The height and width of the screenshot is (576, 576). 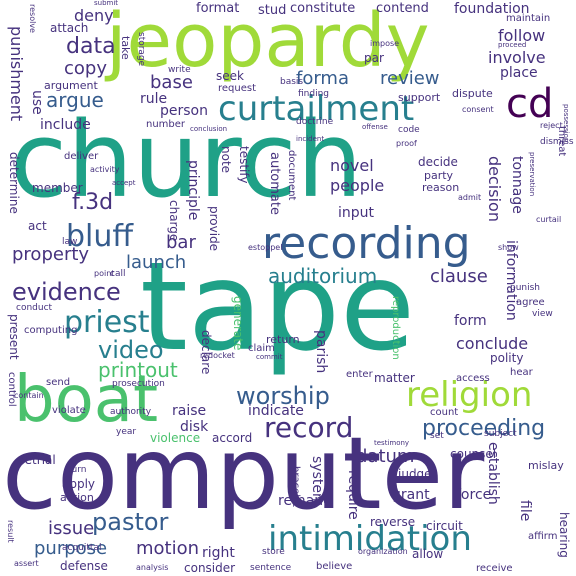 What do you see at coordinates (314, 94) in the screenshot?
I see `word-finding: finding` at bounding box center [314, 94].